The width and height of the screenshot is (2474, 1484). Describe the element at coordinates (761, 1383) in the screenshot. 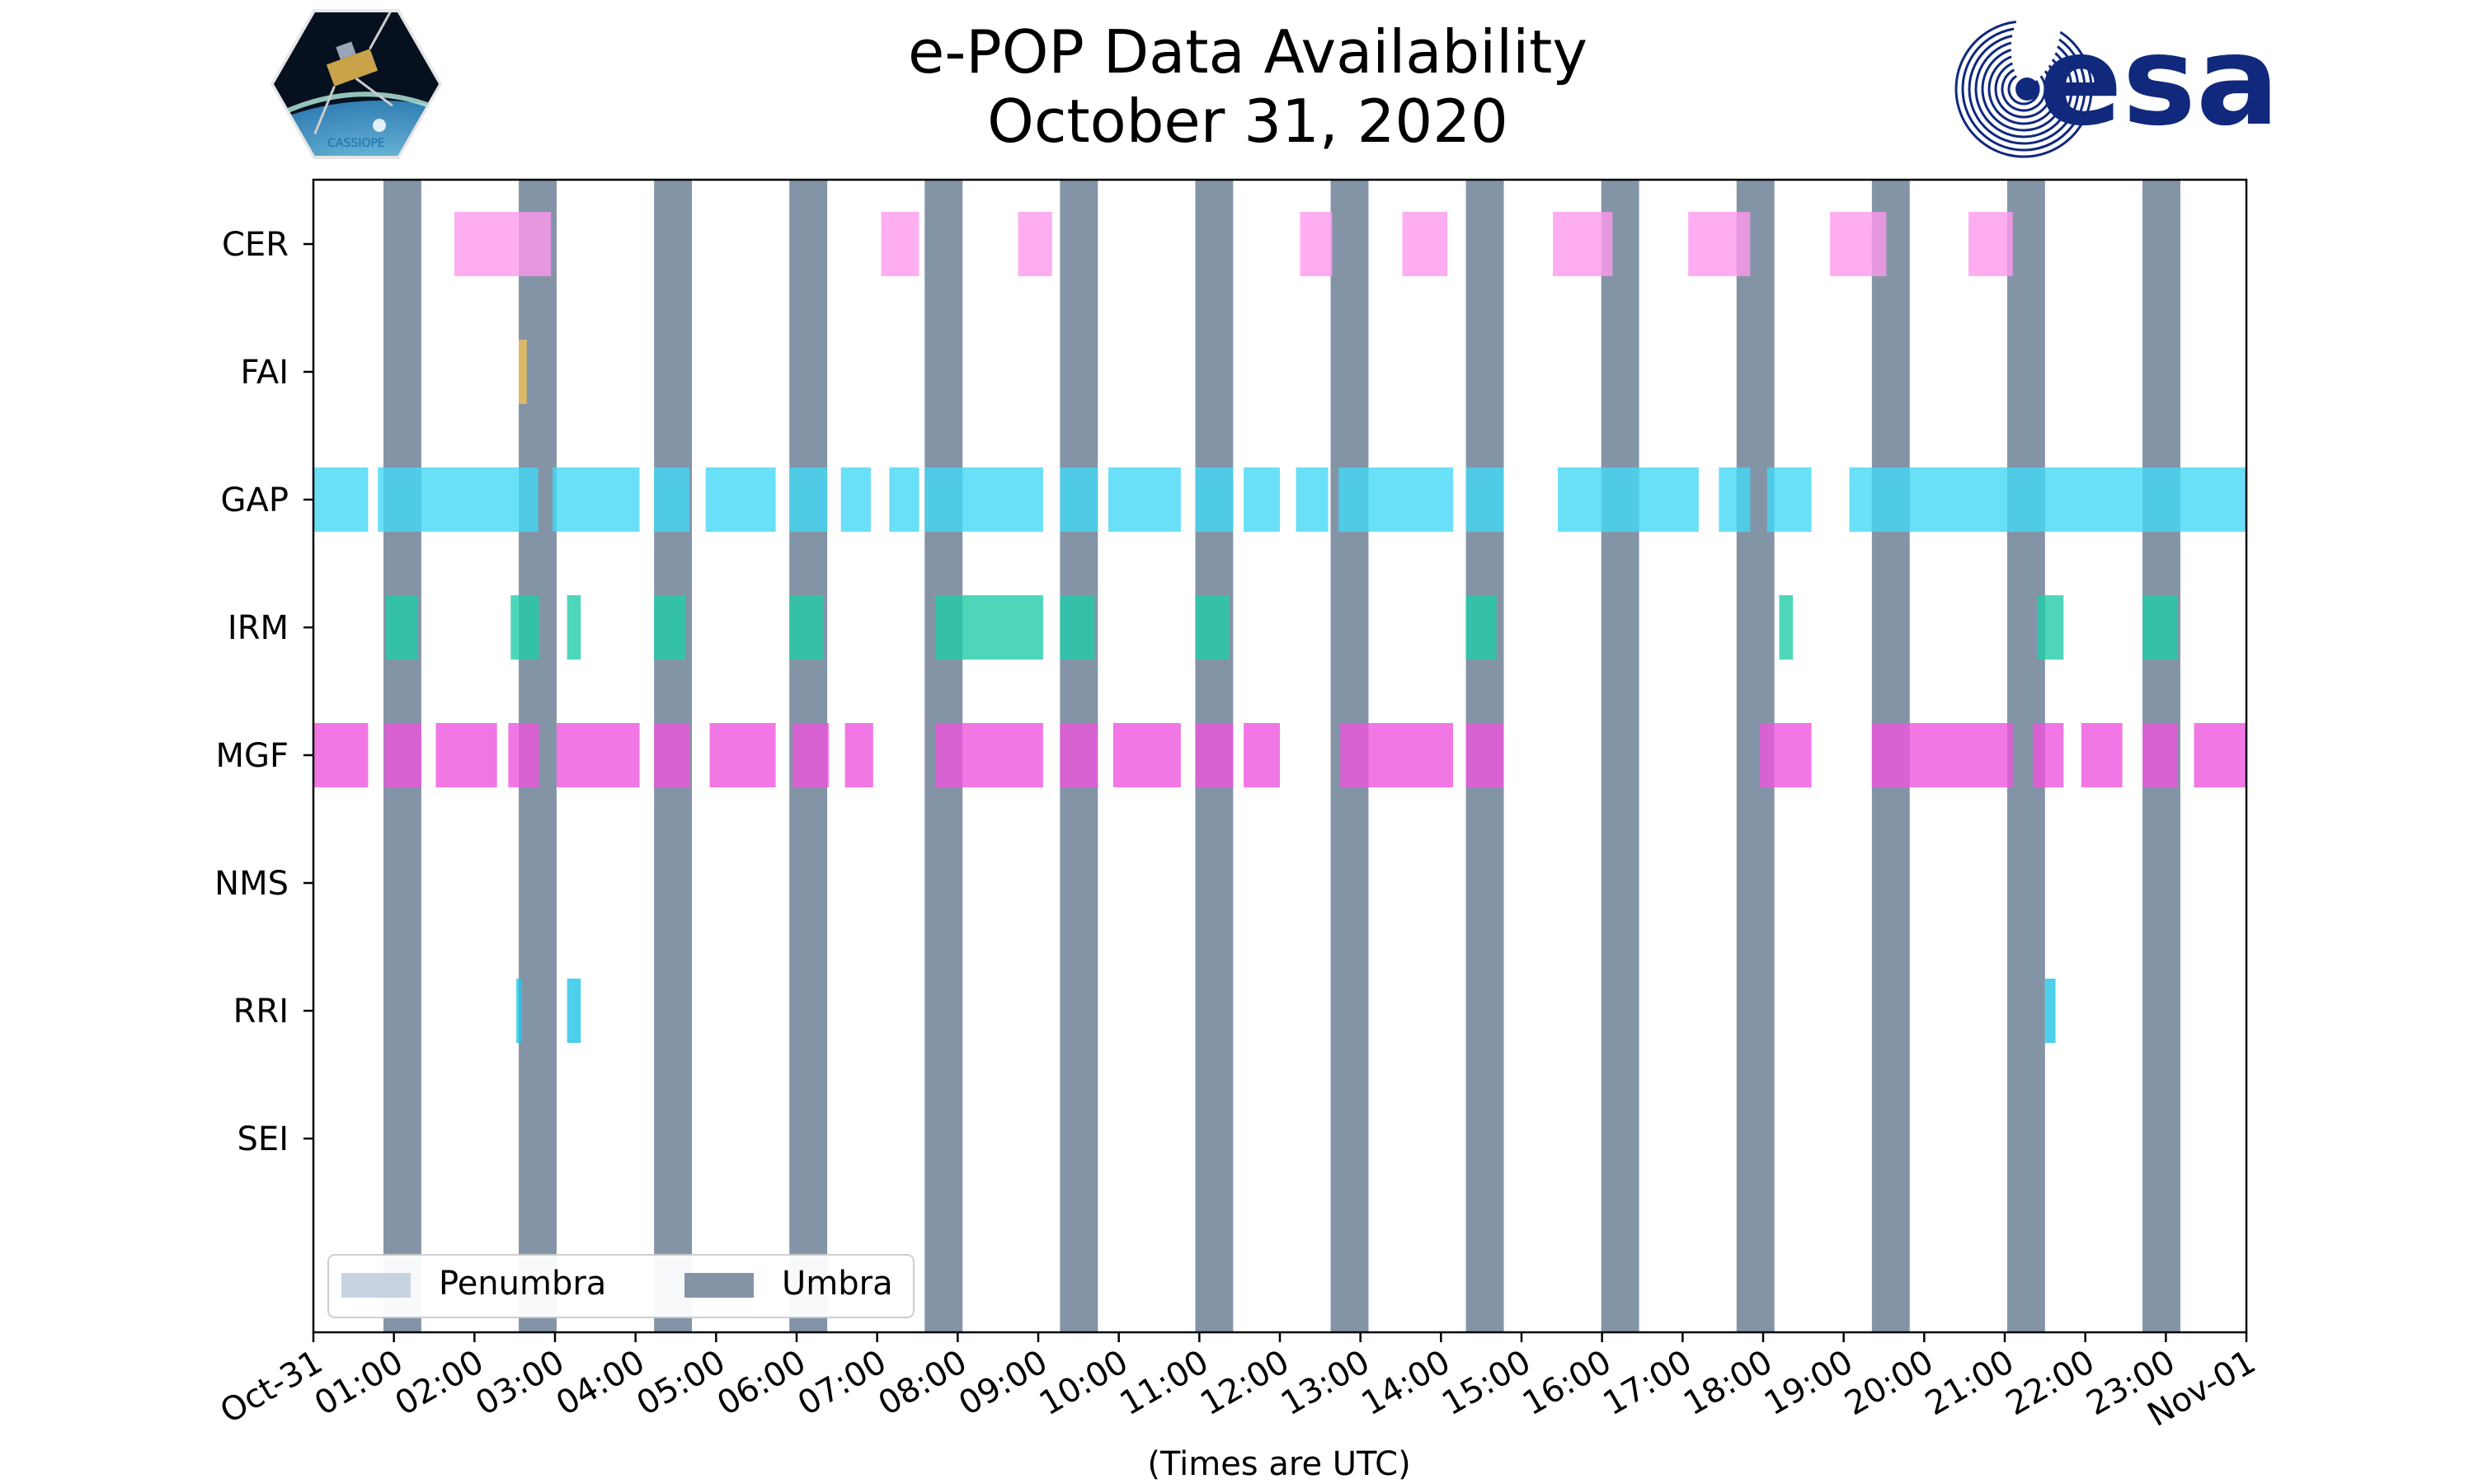

I see `x-tick-label-6: 06:00` at that location.